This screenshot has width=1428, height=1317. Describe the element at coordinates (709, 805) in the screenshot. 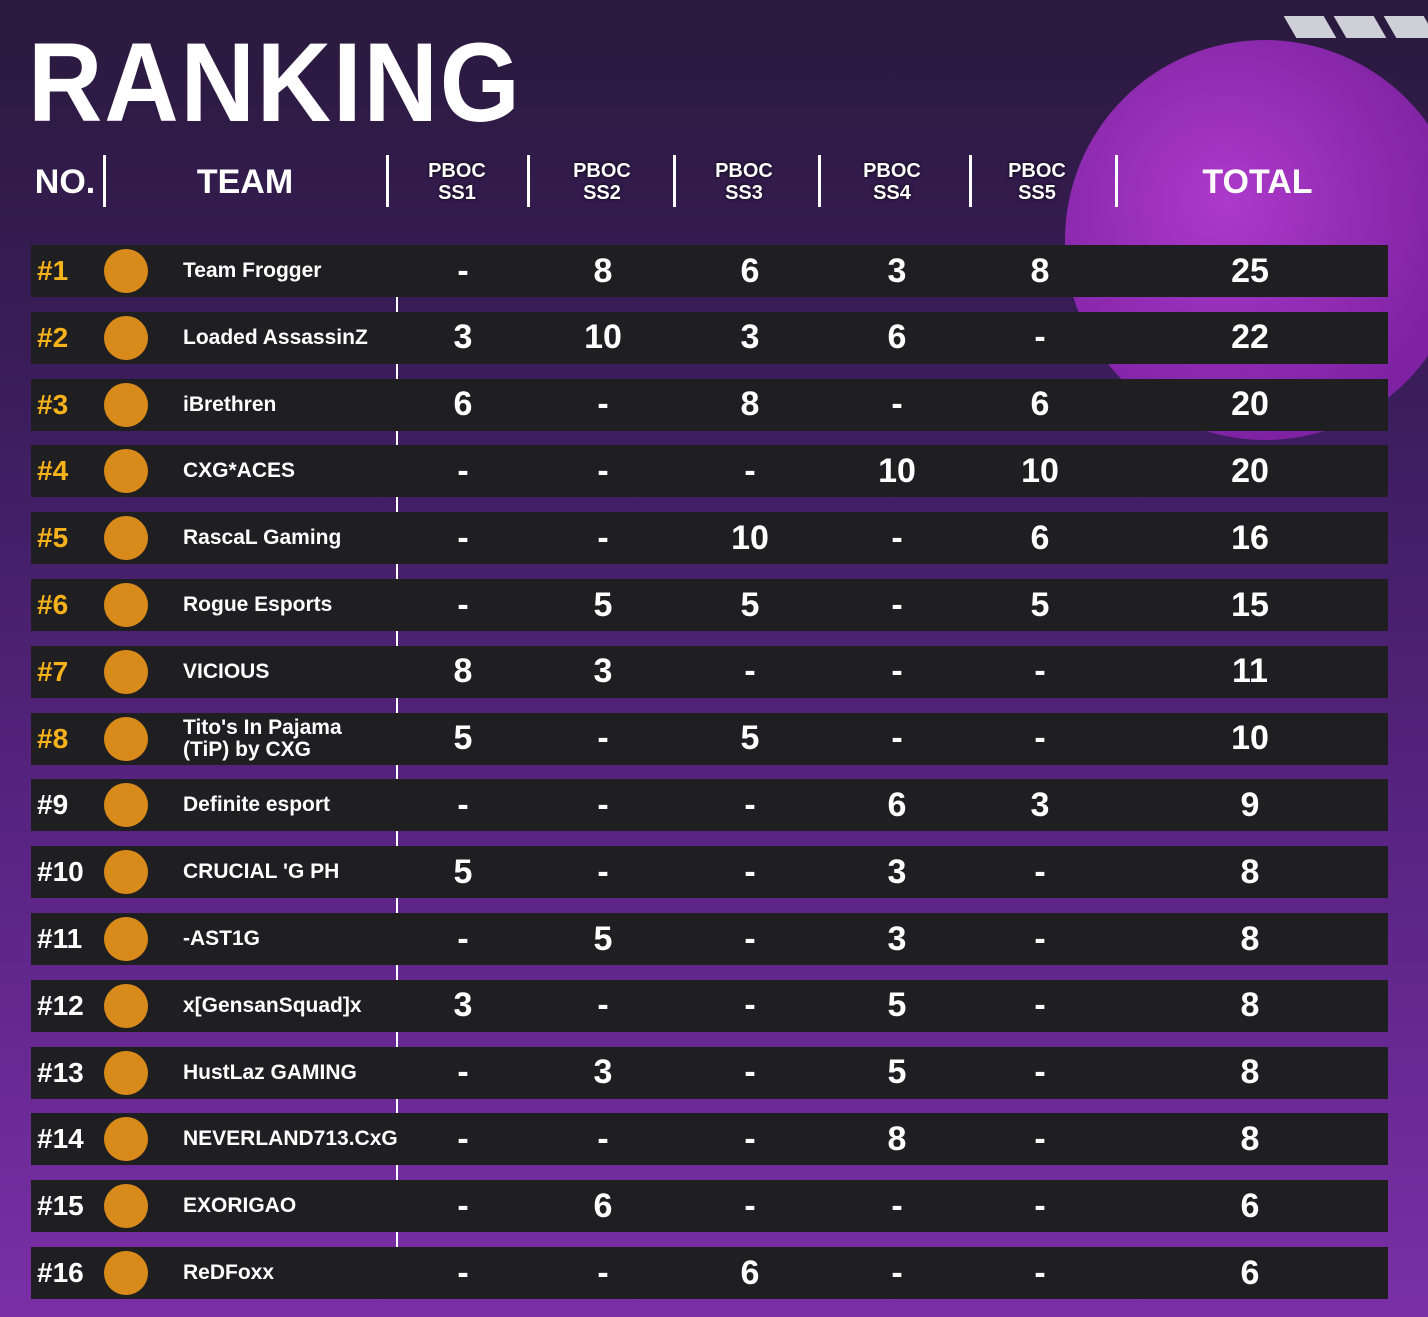

I see `table-row: #9 Definite esport - - - 6 3 9` at that location.